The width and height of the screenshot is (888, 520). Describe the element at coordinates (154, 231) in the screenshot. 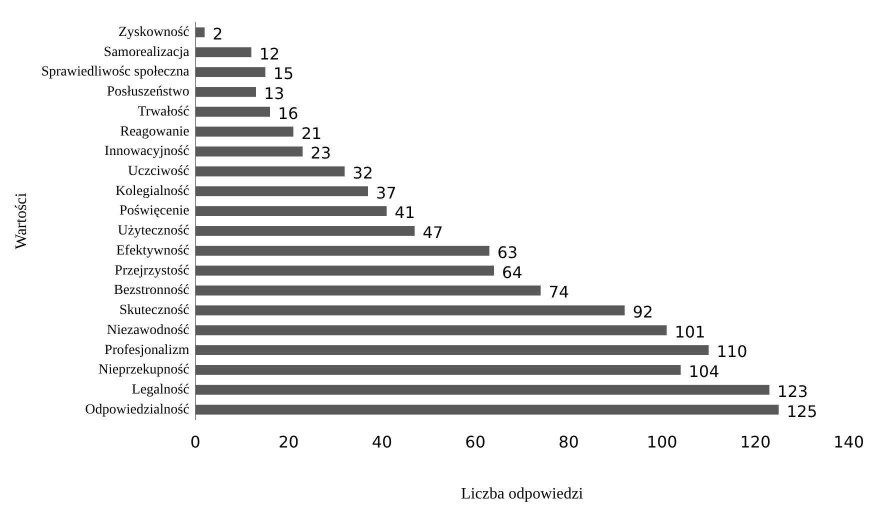

I see `y-tick-label: Użyteczność` at that location.